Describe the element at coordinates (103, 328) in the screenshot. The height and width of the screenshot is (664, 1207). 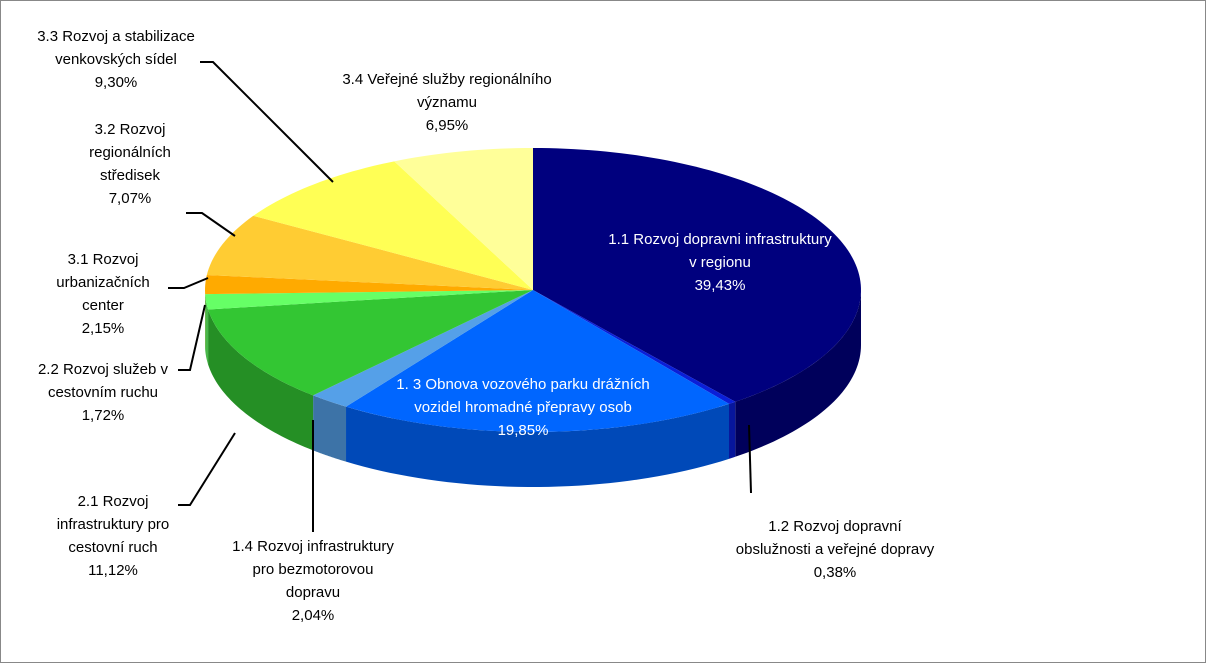
I see `label-value: 2,15%` at that location.